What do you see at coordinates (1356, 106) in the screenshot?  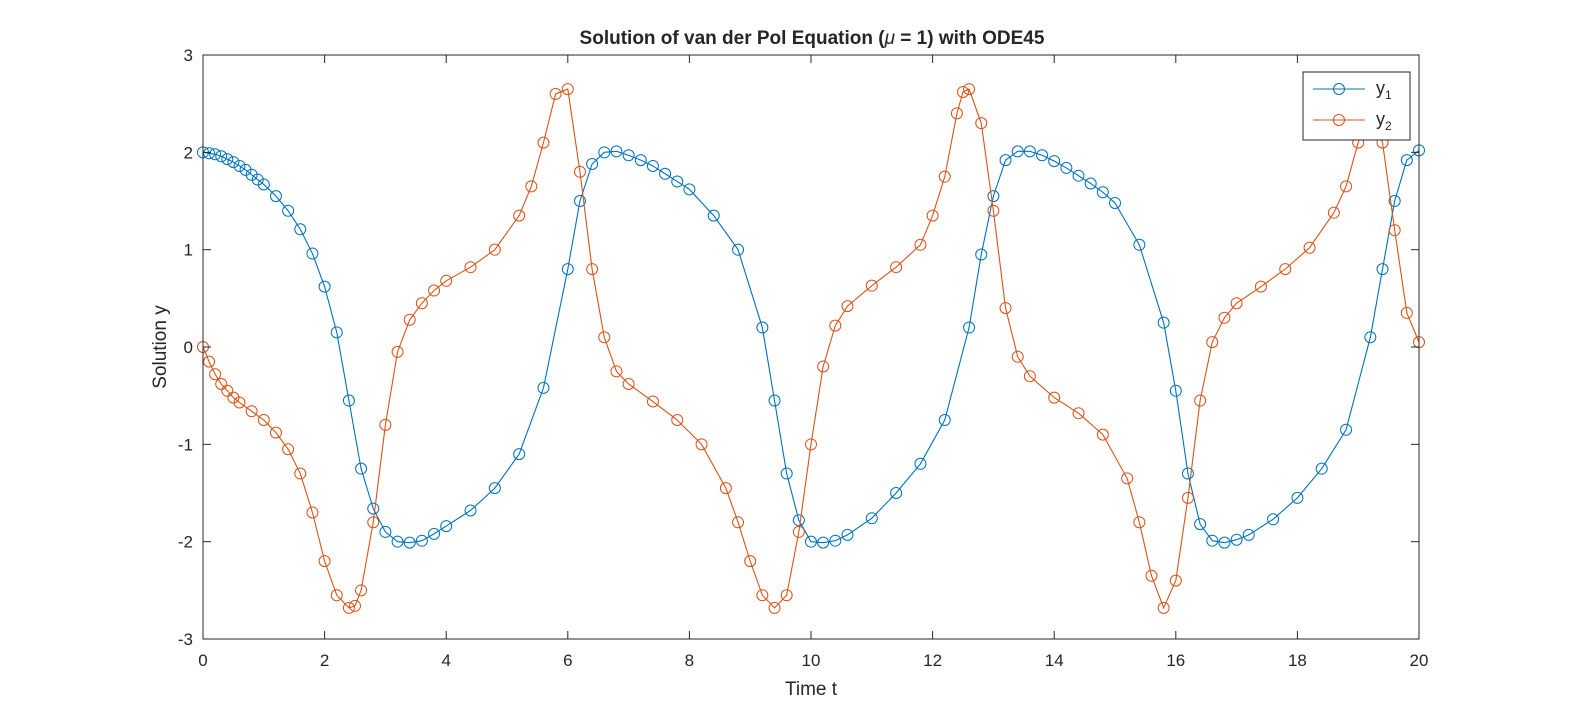 I see `legend: y1 y2` at bounding box center [1356, 106].